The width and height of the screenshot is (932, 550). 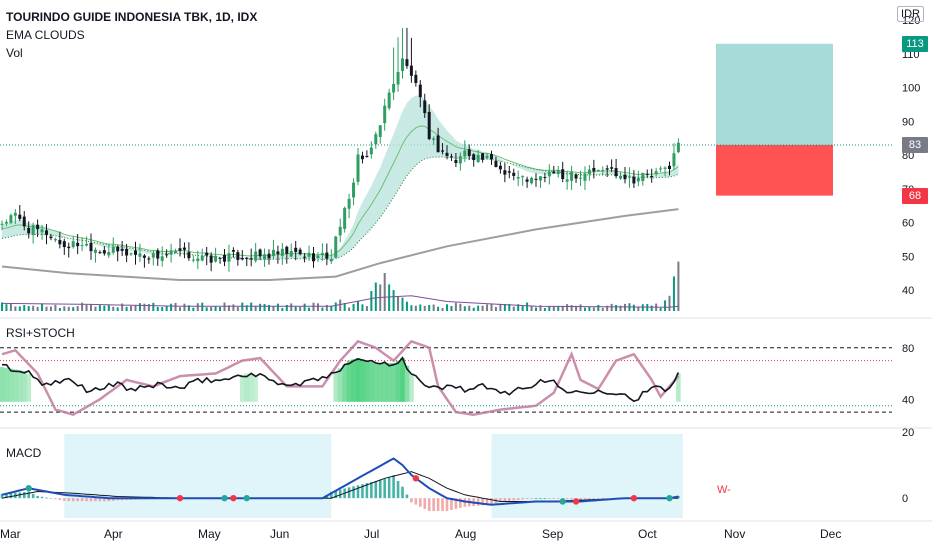 I want to click on time-tick-label: May, so click(x=209, y=534).